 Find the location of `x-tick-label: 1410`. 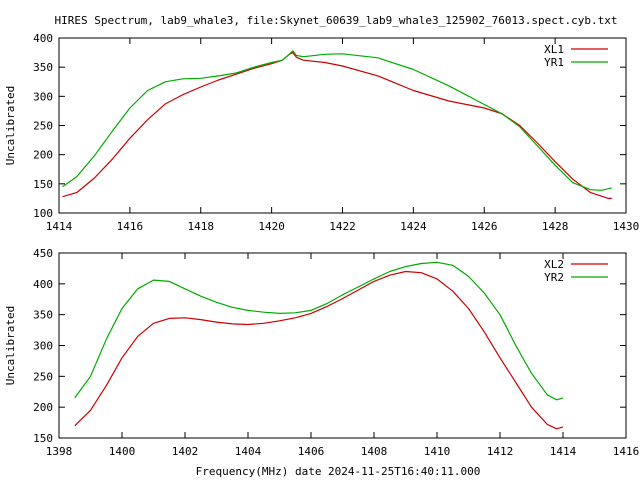

x-tick-label: 1410 is located at coordinates (437, 451).